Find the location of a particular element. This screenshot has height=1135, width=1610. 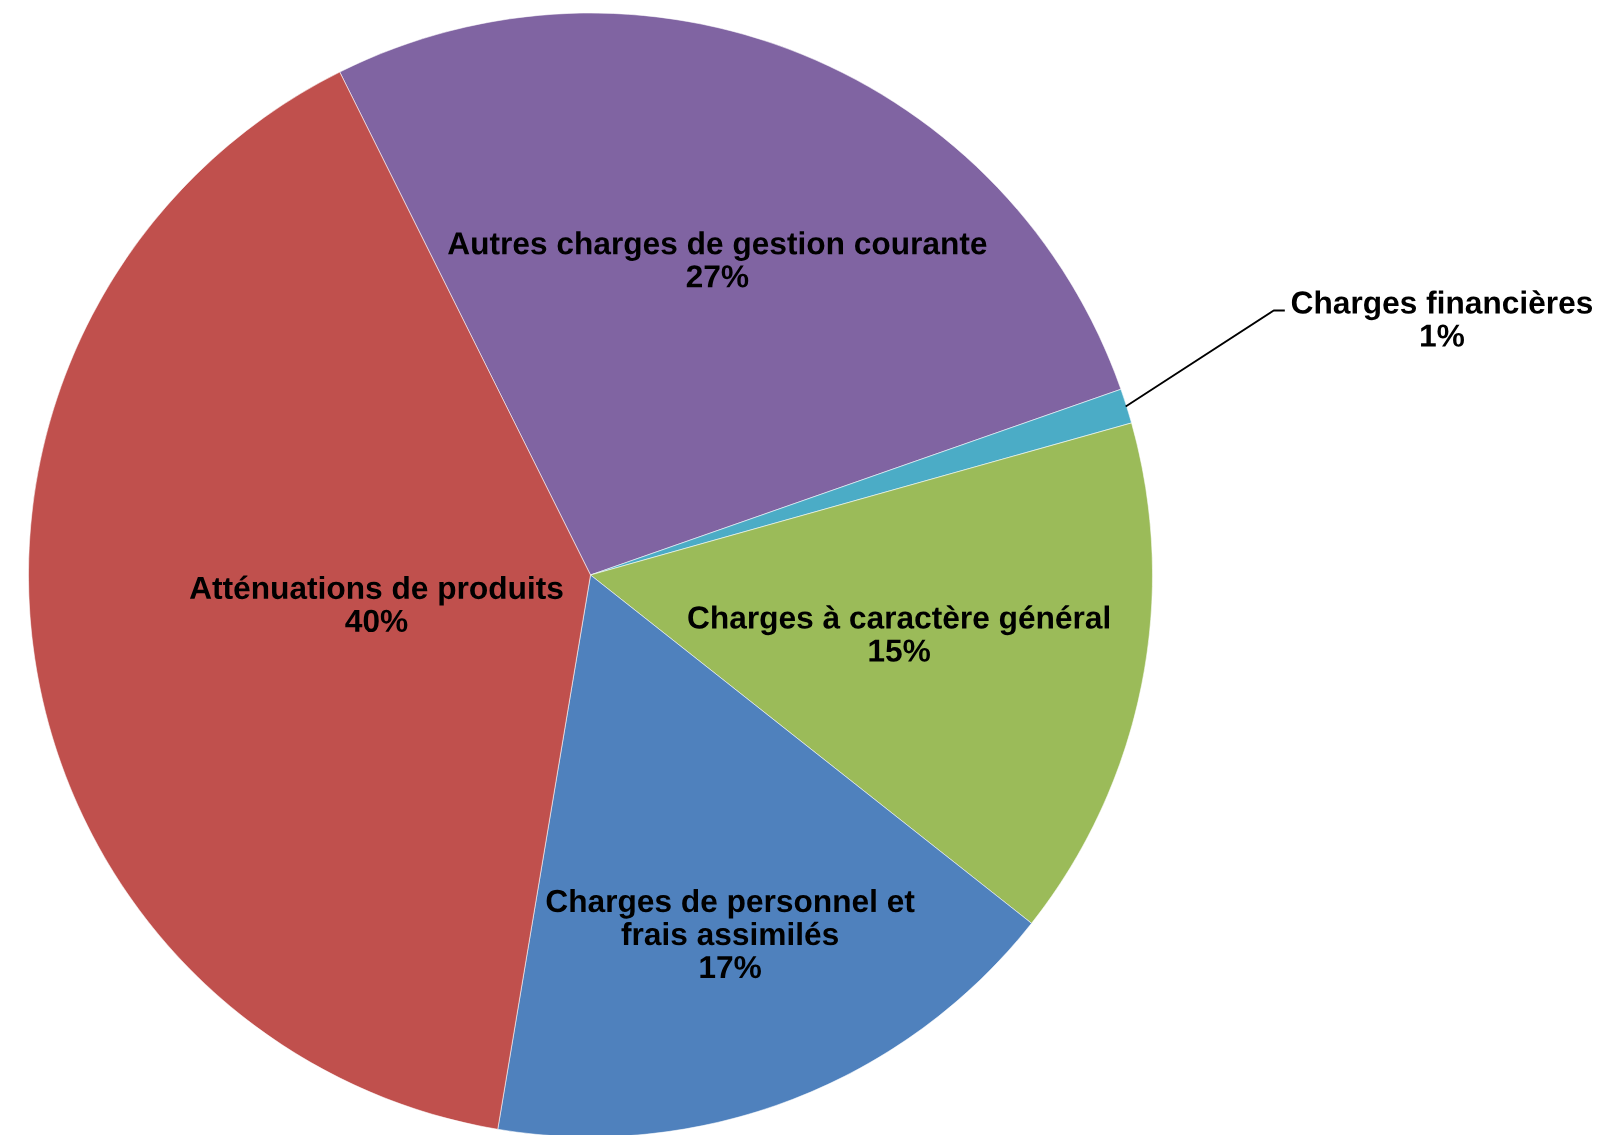

data-label: 17% is located at coordinates (730, 967).